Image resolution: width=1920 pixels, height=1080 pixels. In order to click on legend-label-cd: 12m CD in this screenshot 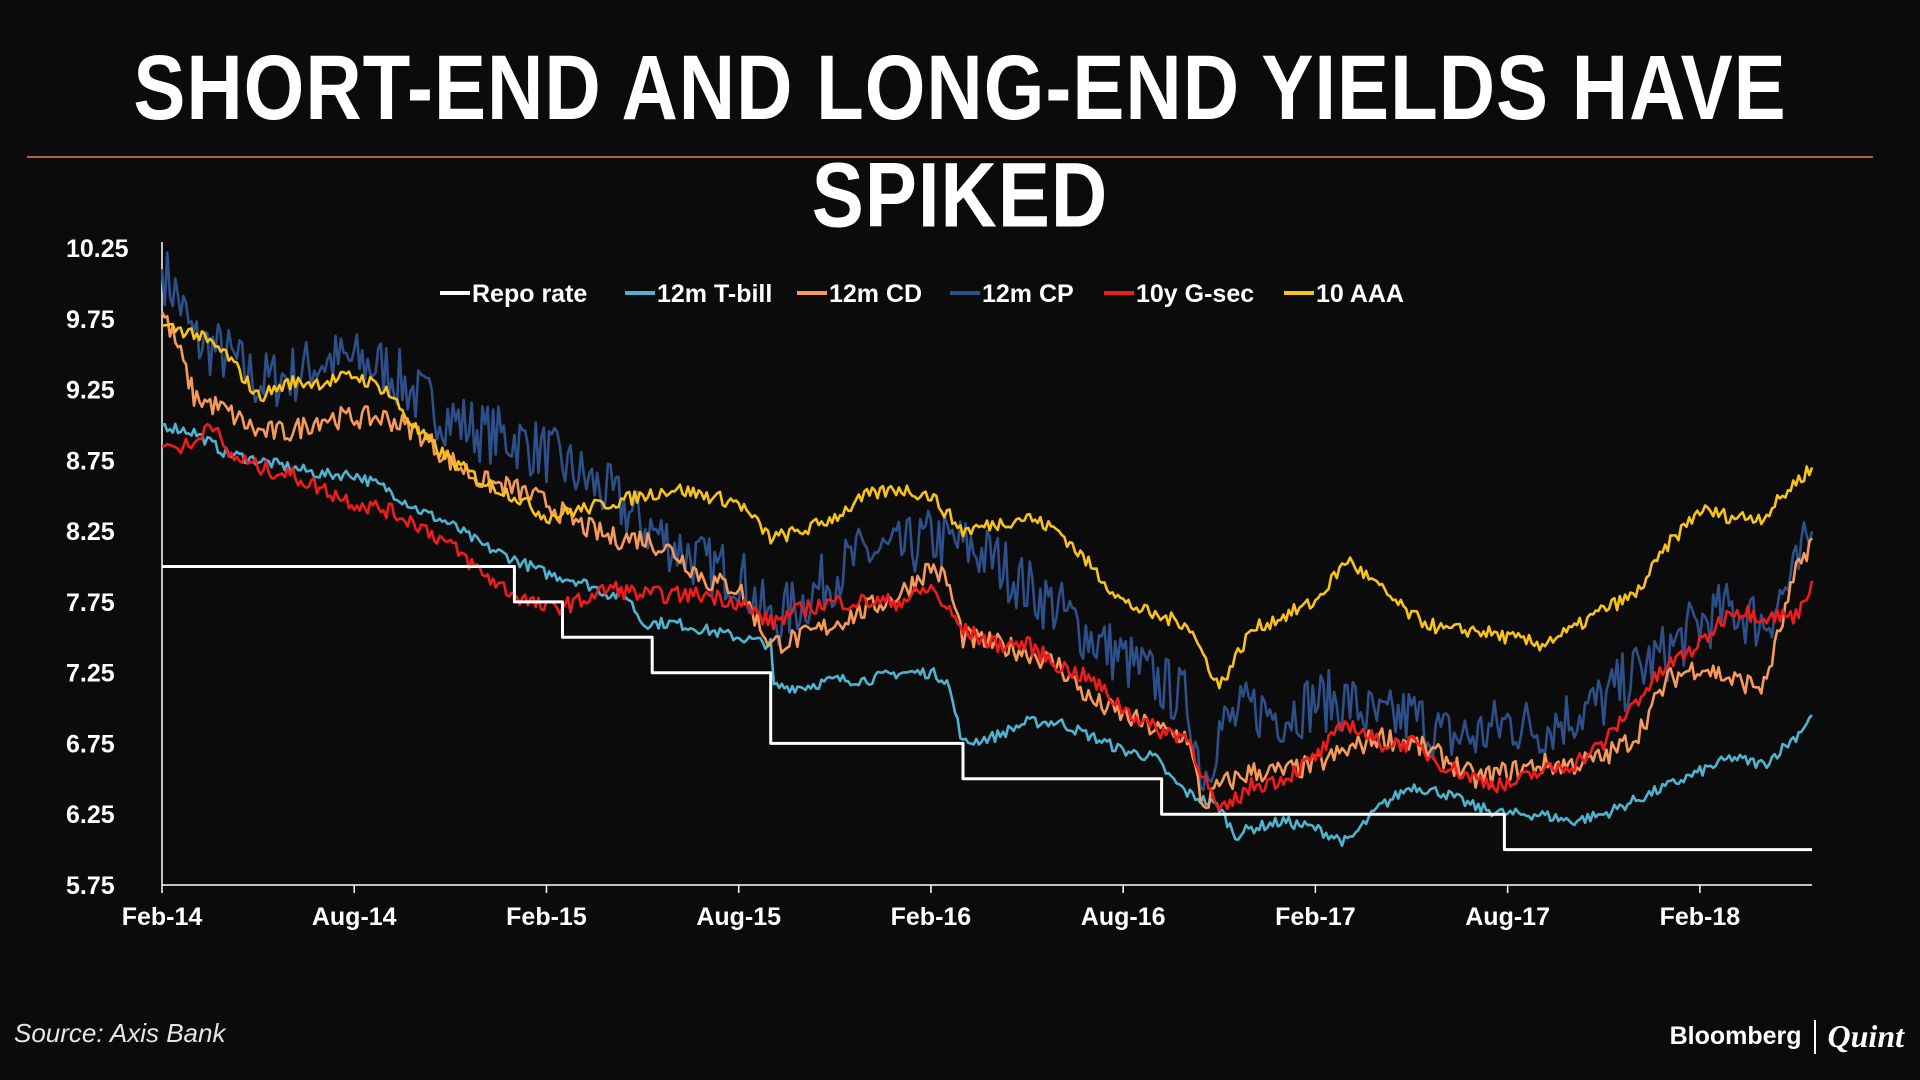, I will do `click(875, 294)`.